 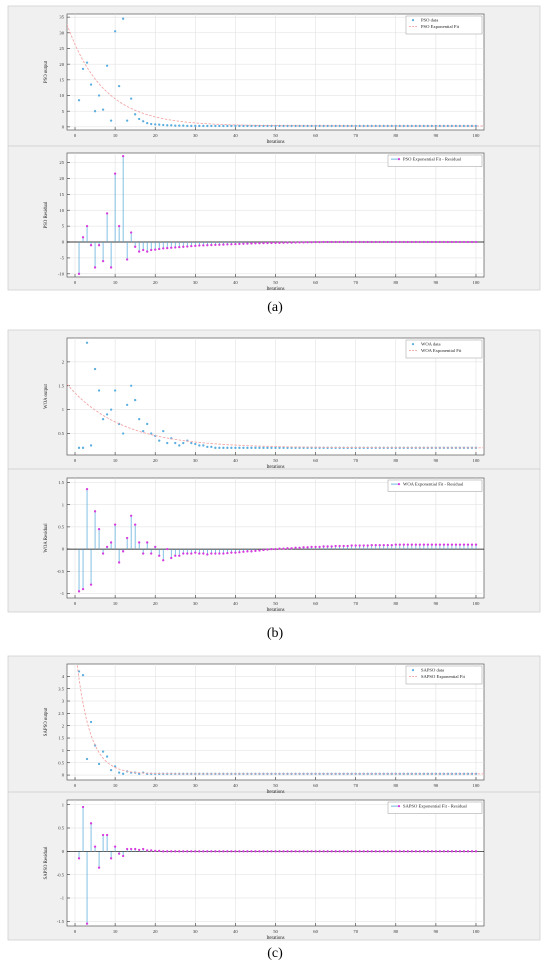 What do you see at coordinates (63, 804) in the screenshot?
I see `y-tick-label: 1` at bounding box center [63, 804].